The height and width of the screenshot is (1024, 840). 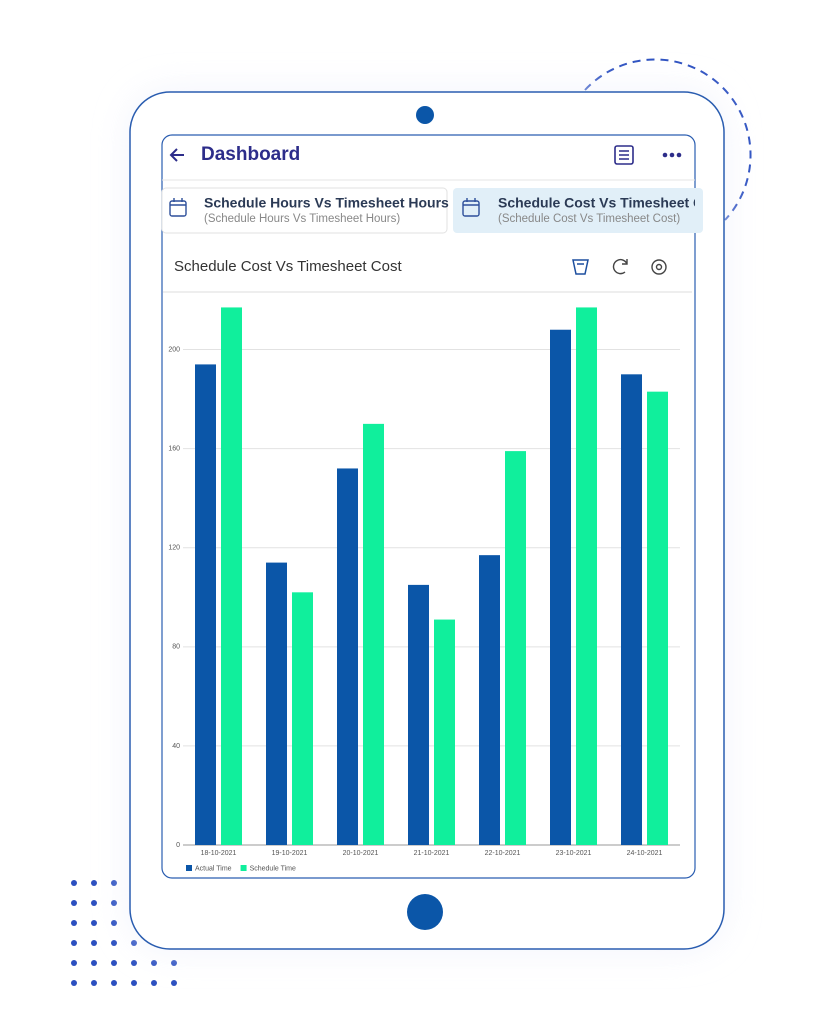 What do you see at coordinates (432, 853) in the screenshot?
I see `x-tick-label: 21-10-2021` at bounding box center [432, 853].